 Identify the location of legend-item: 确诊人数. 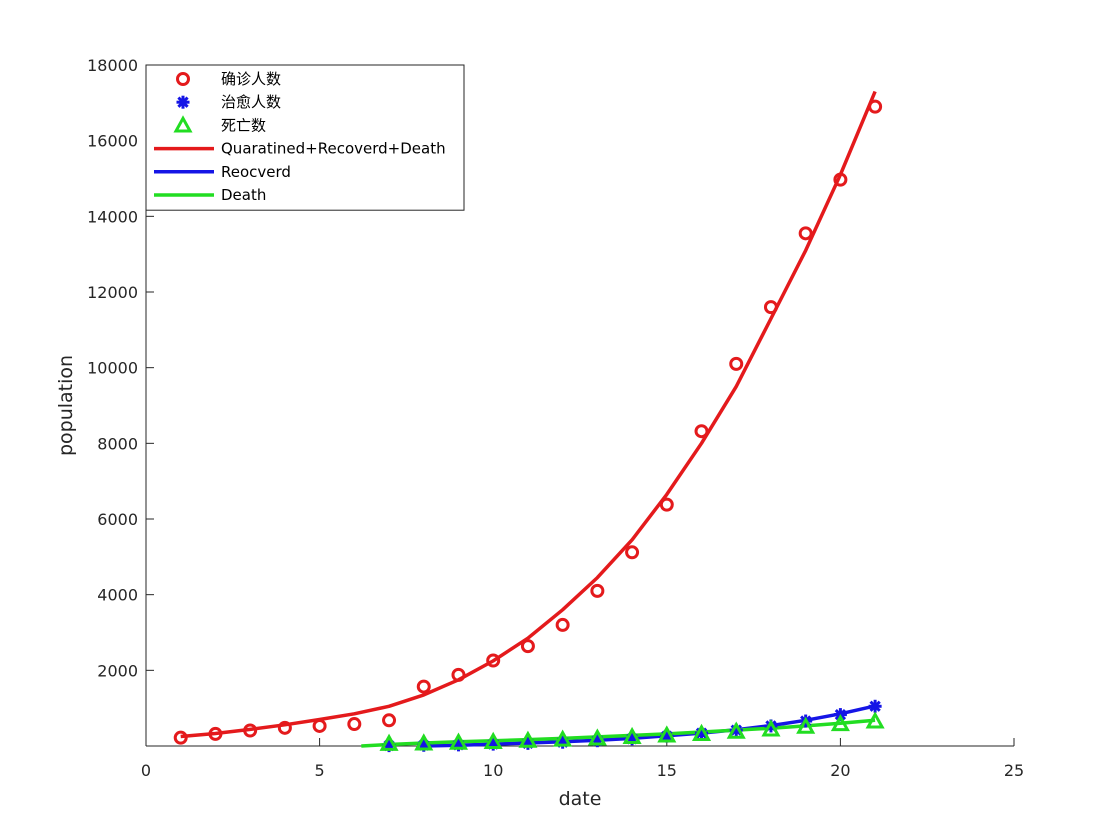
(228, 79).